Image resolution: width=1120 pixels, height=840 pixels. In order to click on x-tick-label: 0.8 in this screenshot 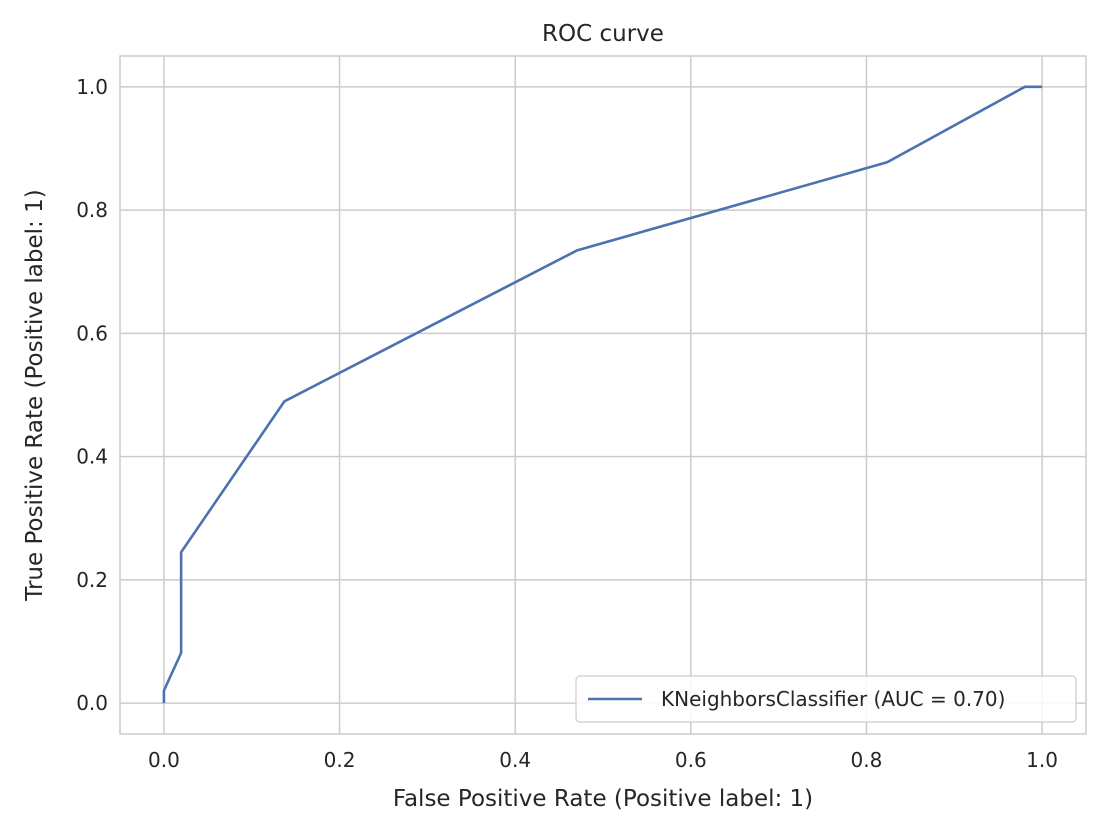, I will do `click(867, 760)`.